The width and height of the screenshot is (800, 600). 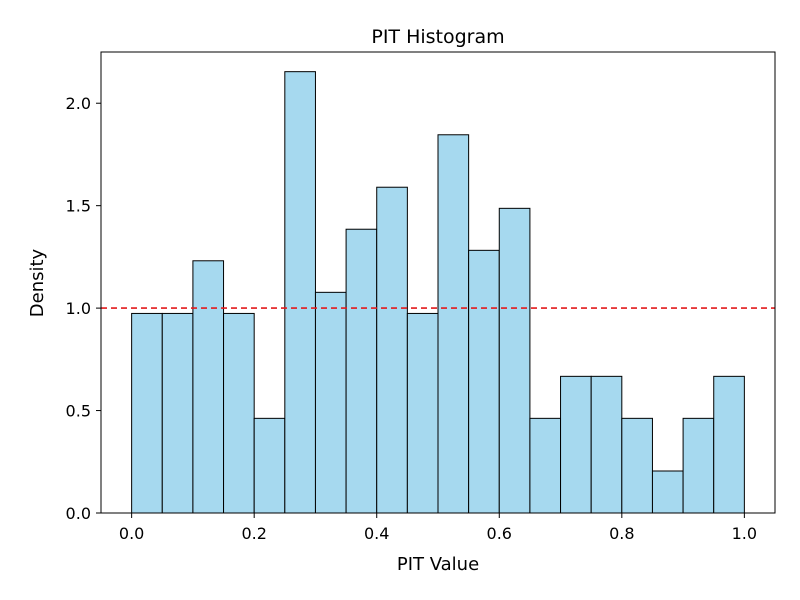 I want to click on y-tick-label: 0.0, so click(x=78, y=513).